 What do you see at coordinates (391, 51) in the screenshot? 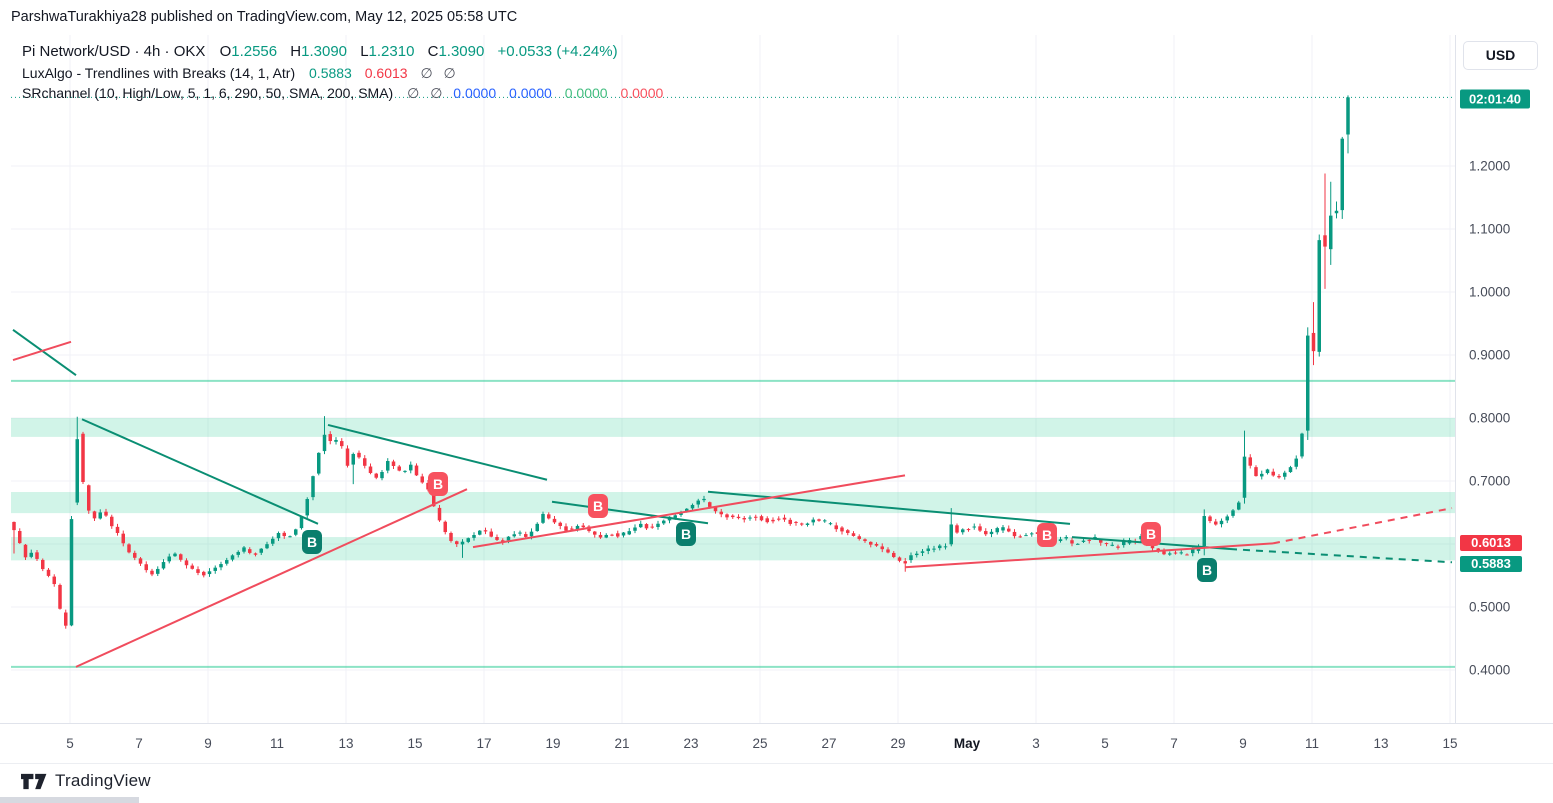
I see `low-value: 1.2310` at bounding box center [391, 51].